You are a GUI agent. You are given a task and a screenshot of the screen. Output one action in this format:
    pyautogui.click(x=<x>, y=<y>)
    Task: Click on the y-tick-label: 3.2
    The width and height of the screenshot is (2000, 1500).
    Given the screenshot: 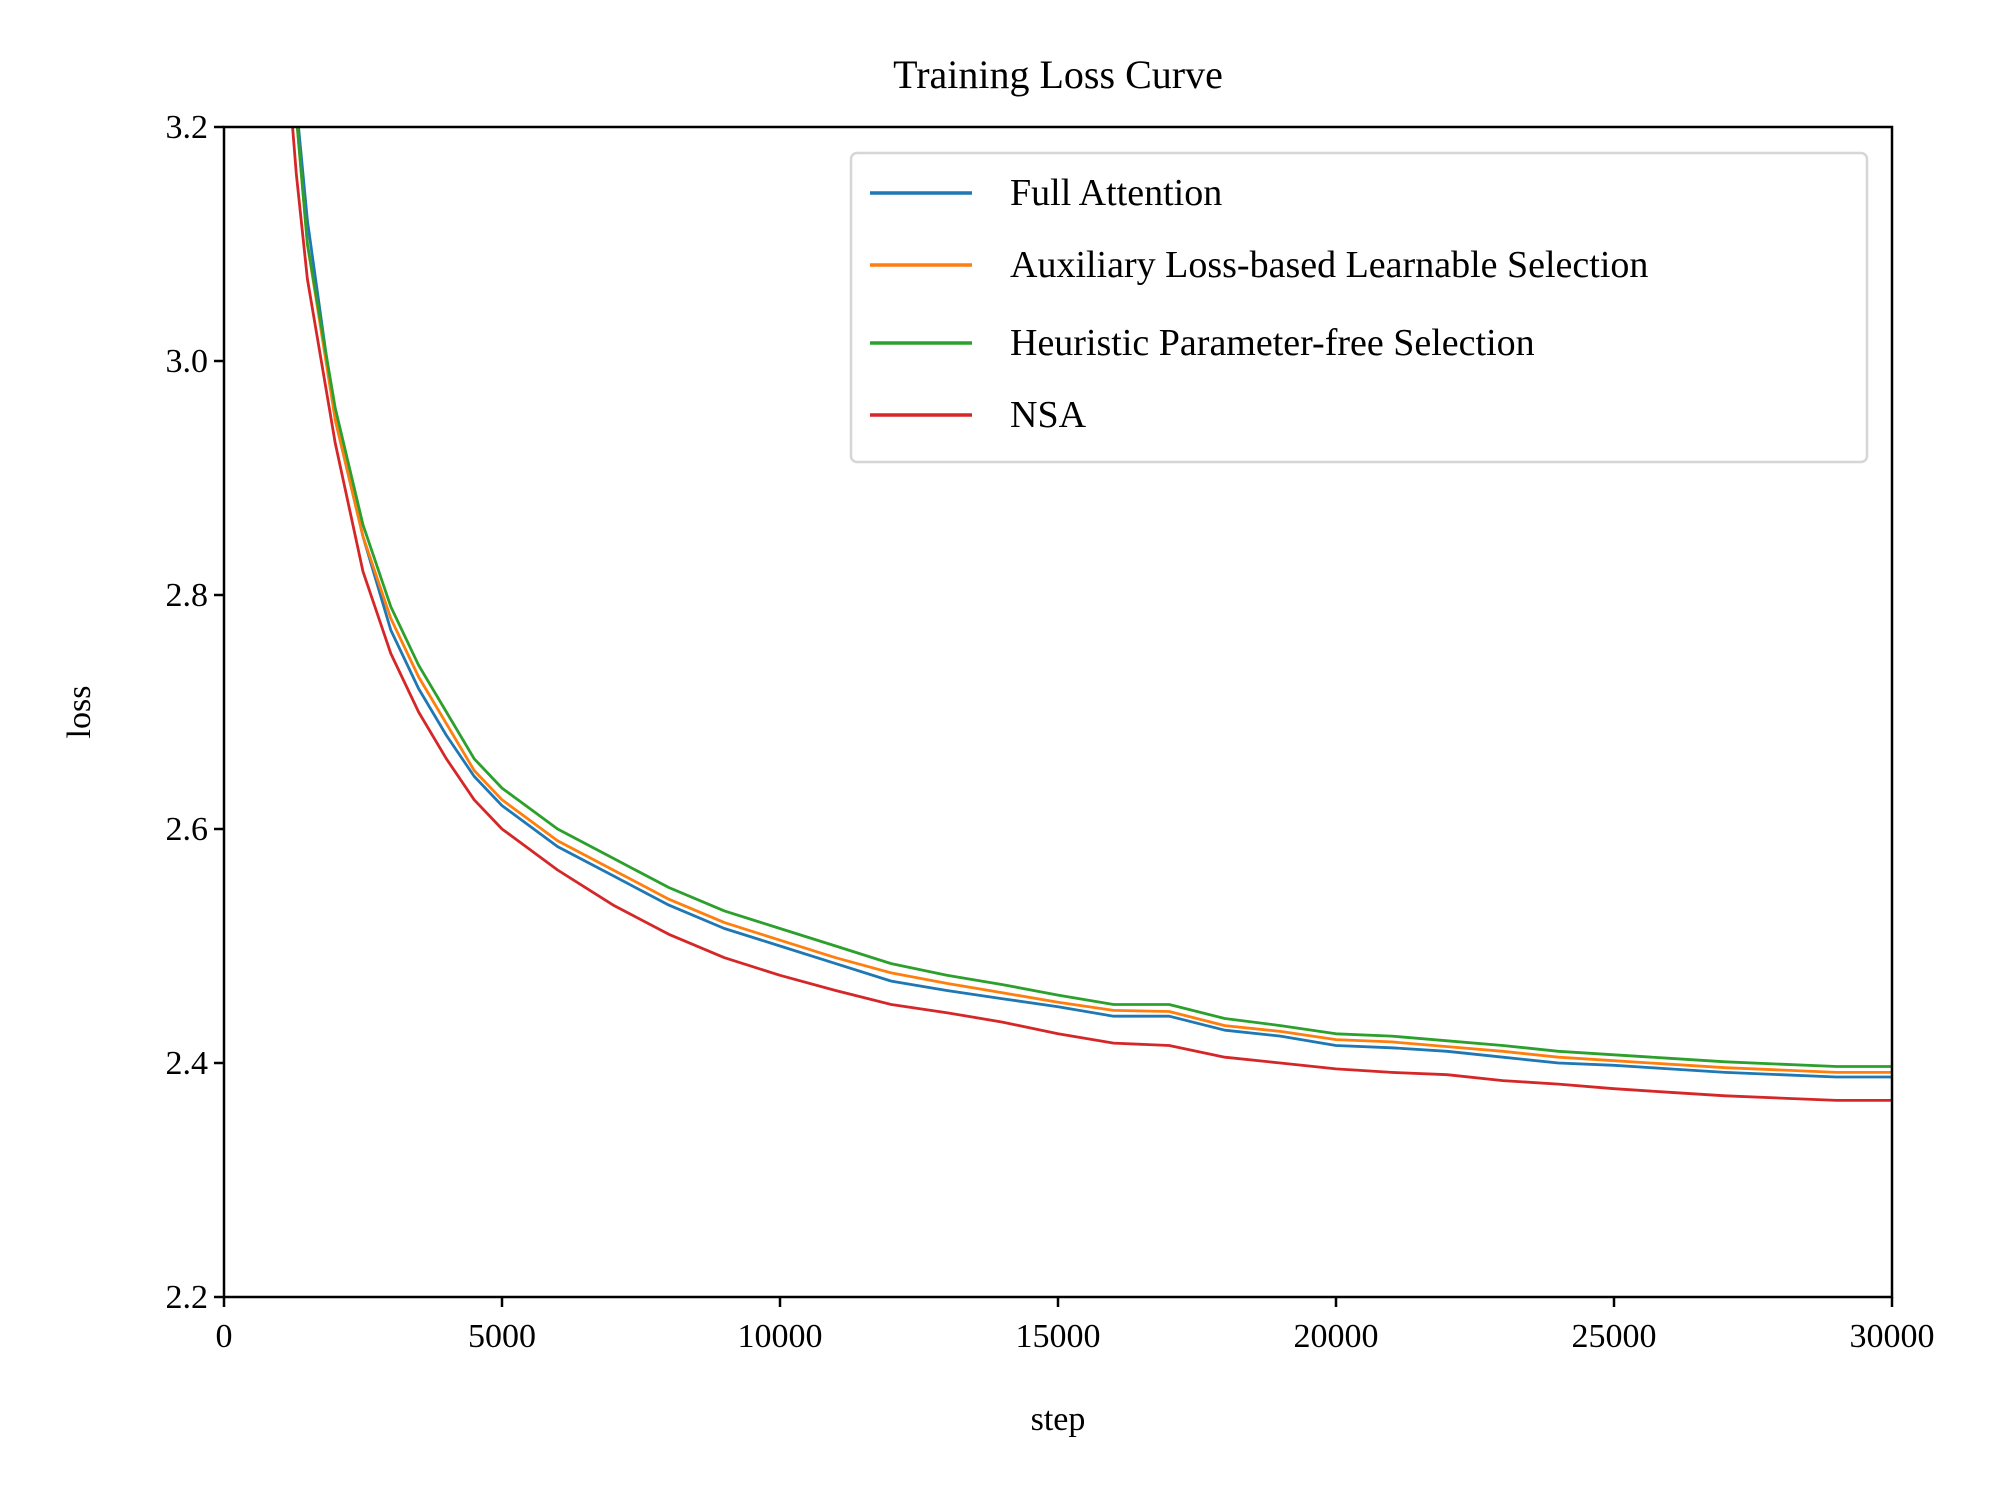 What is the action you would take?
    pyautogui.click(x=187, y=127)
    